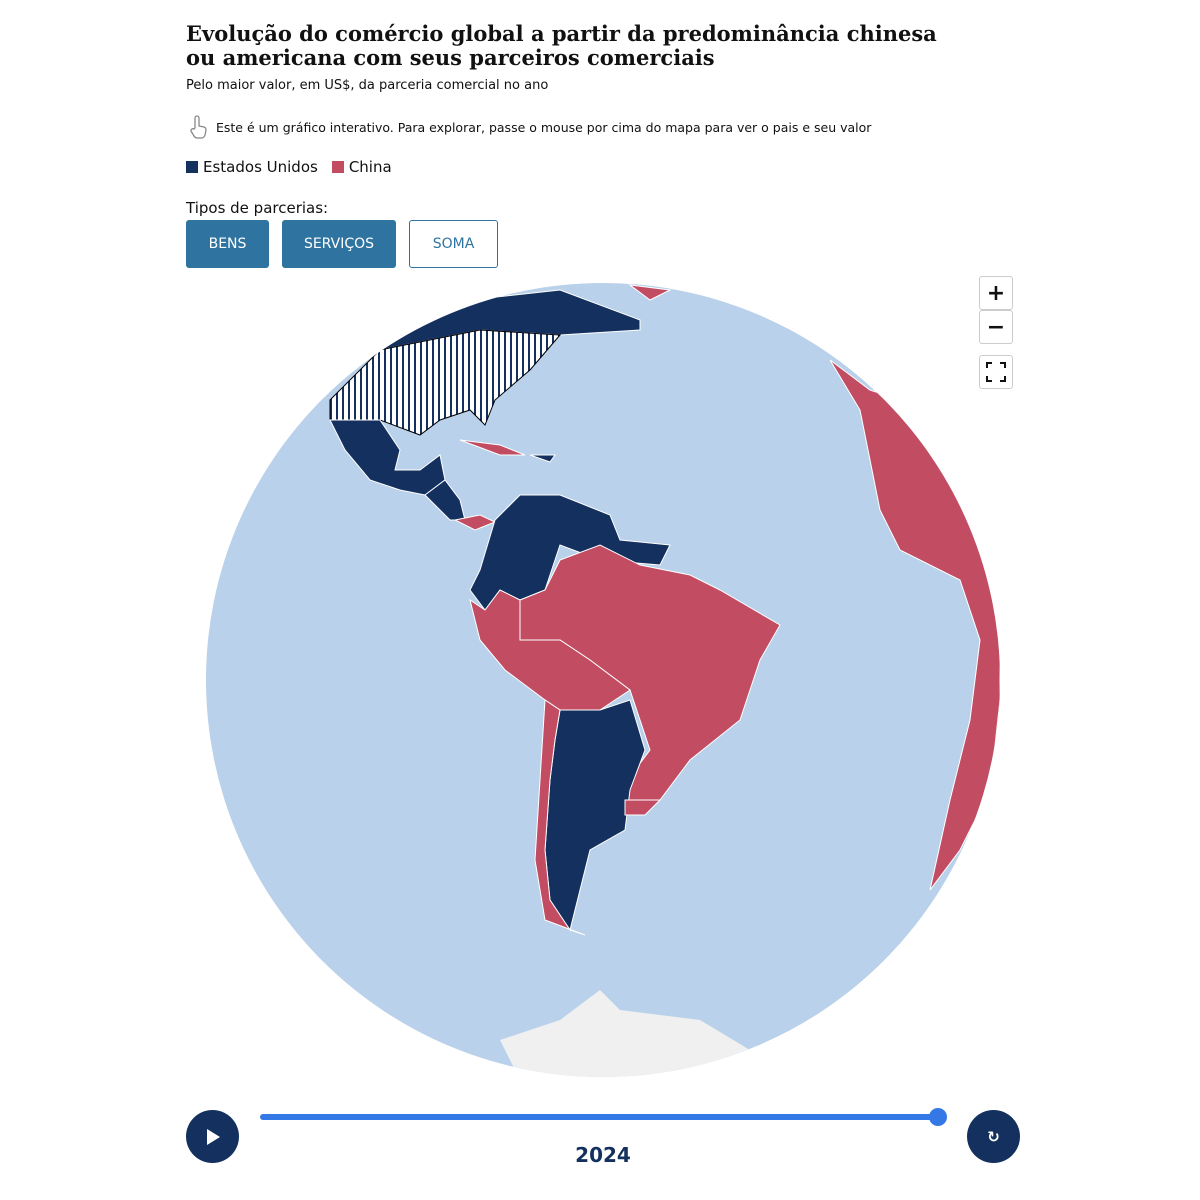 Image resolution: width=1200 pixels, height=1200 pixels. What do you see at coordinates (542, 458) in the screenshot?
I see `country-dominican-republic` at bounding box center [542, 458].